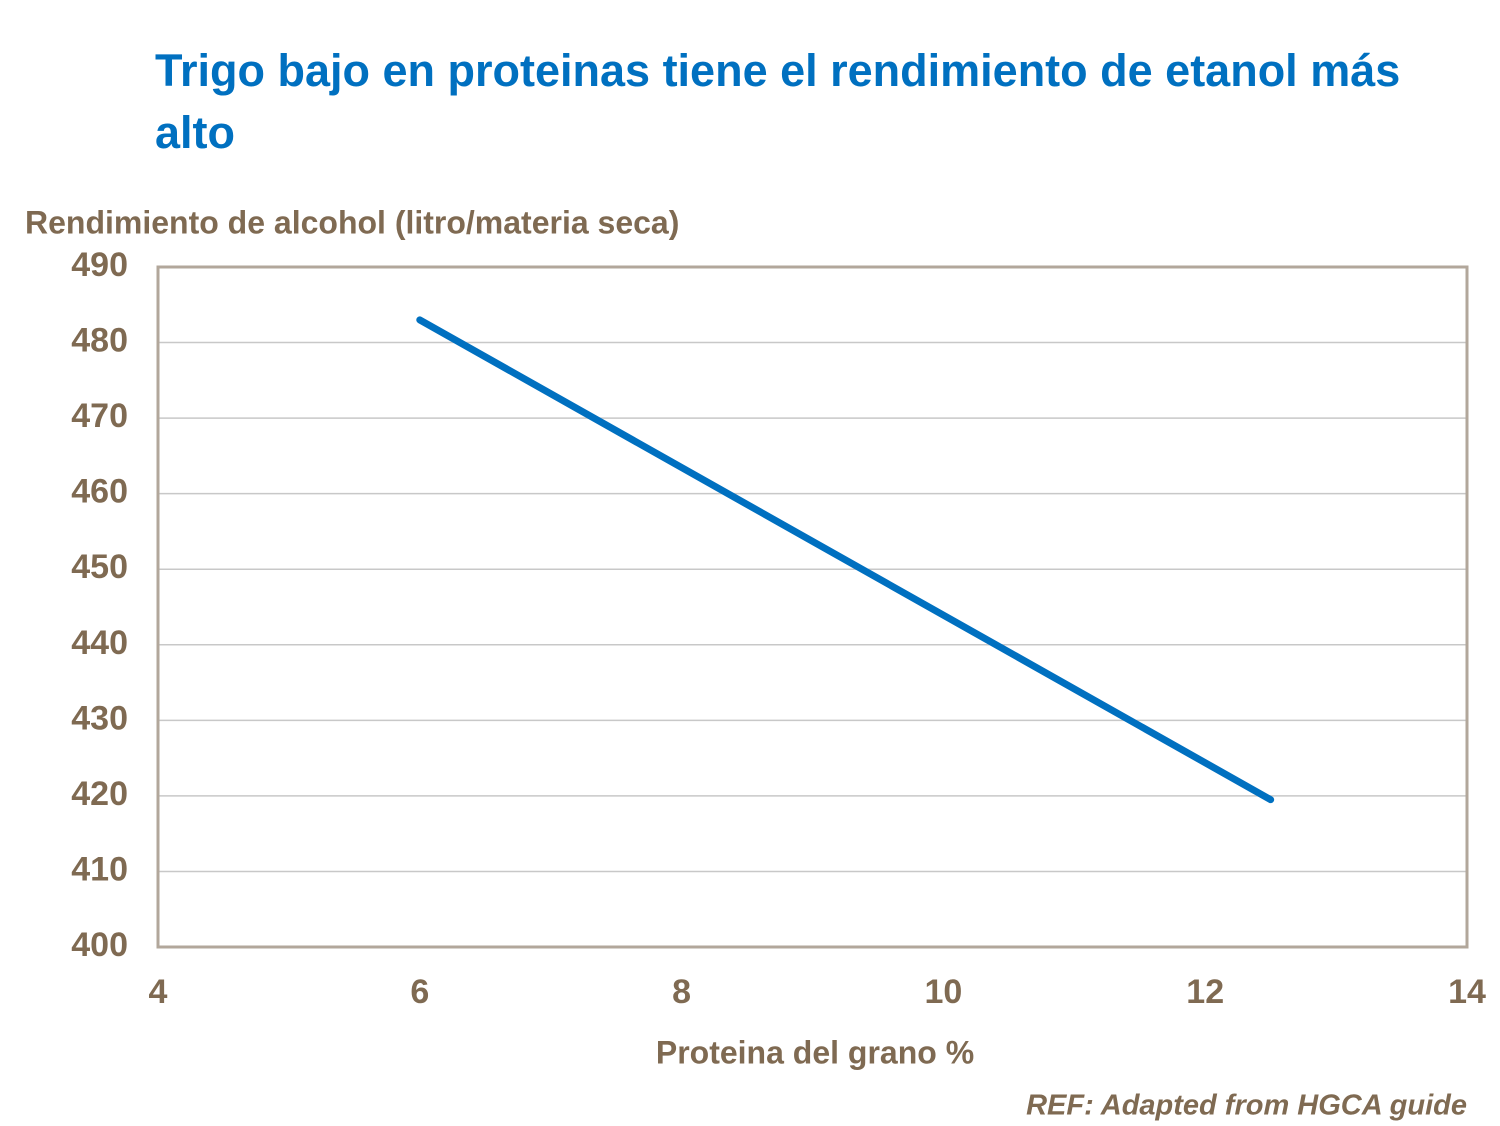  What do you see at coordinates (99, 718) in the screenshot?
I see `y-tick-label: 430` at bounding box center [99, 718].